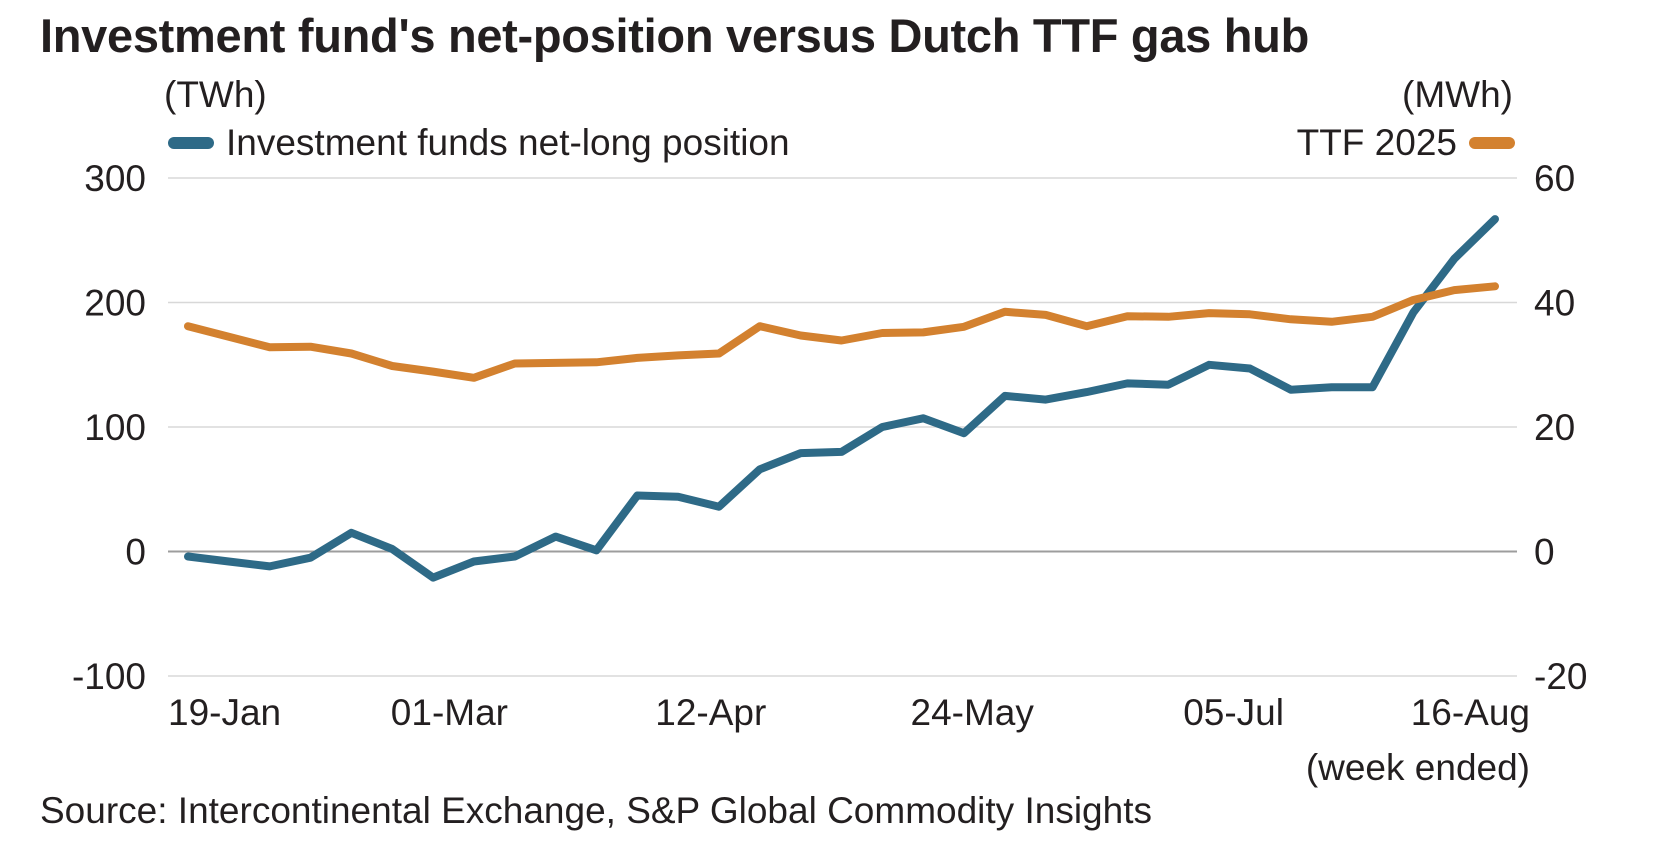 Image resolution: width=1665 pixels, height=848 pixels. What do you see at coordinates (449, 712) in the screenshot?
I see `x-tick-label: 01-Mar` at bounding box center [449, 712].